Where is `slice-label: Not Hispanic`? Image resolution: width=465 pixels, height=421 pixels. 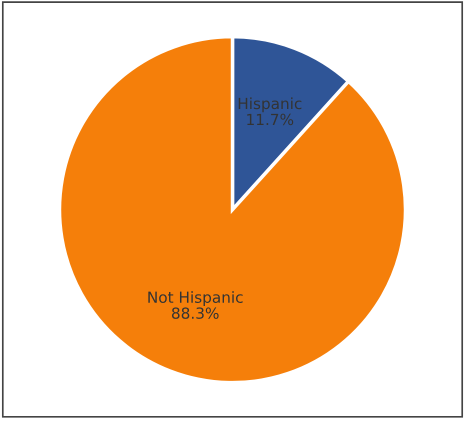 slice-label: Not Hispanic is located at coordinates (195, 298).